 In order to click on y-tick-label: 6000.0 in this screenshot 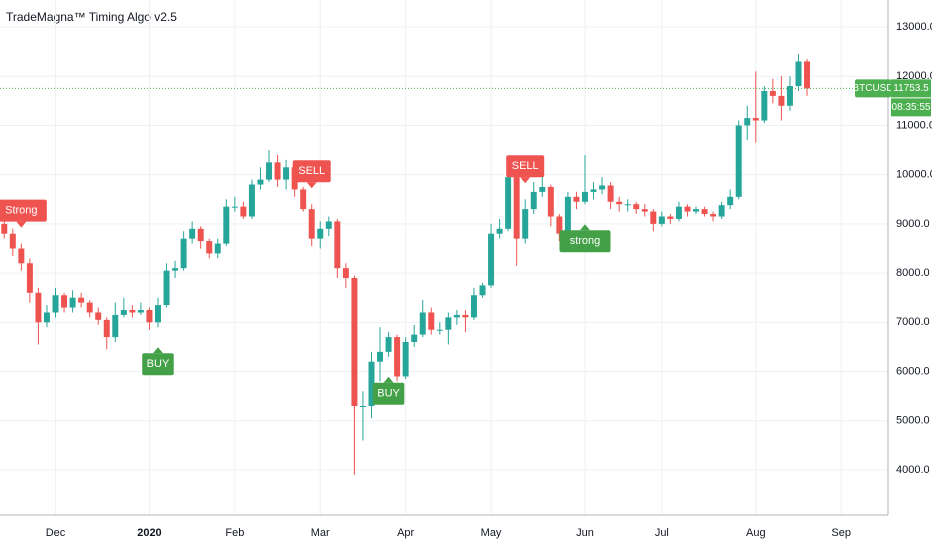, I will do `click(913, 371)`.